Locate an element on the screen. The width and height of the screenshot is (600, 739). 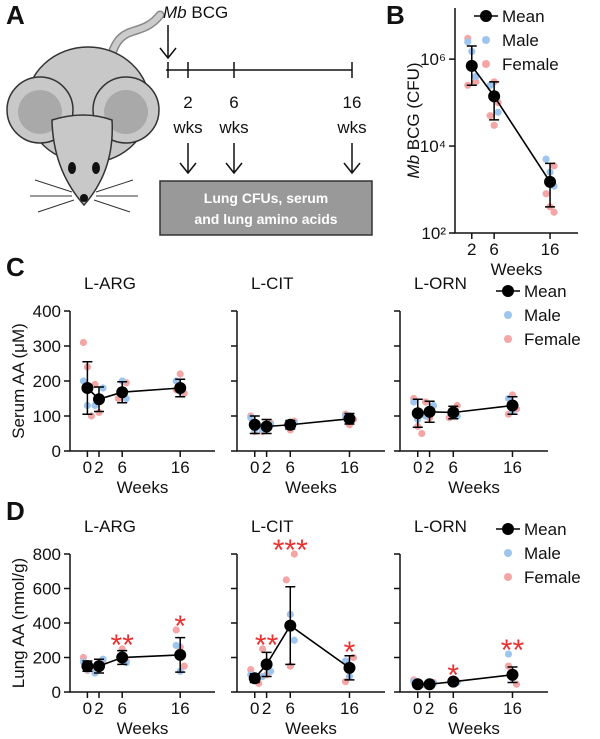
y-axis-label: Mb BCG (CFU) is located at coordinates (413, 120).